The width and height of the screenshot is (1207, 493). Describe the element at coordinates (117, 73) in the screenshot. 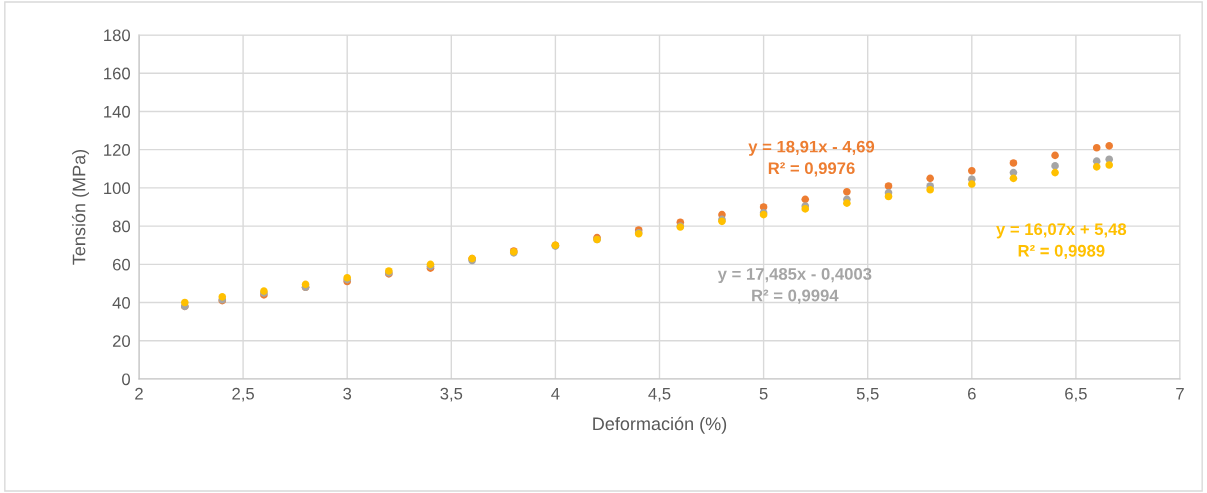

I see `y-tick-label: 160` at that location.